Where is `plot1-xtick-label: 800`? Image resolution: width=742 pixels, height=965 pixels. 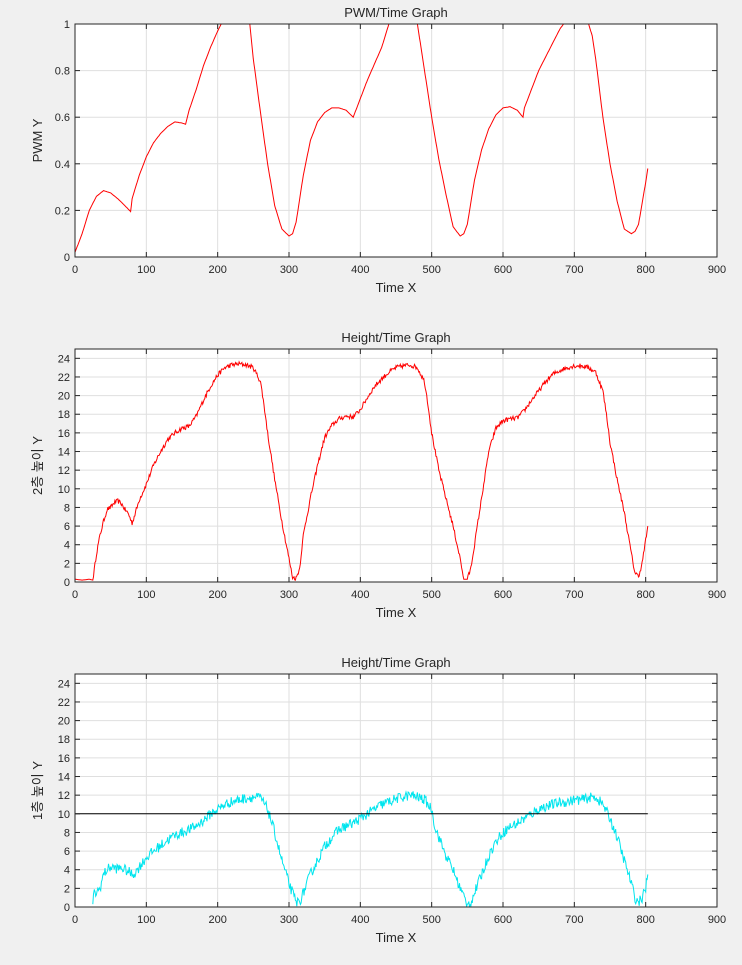
plot1-xtick-label: 800 is located at coordinates (645, 270).